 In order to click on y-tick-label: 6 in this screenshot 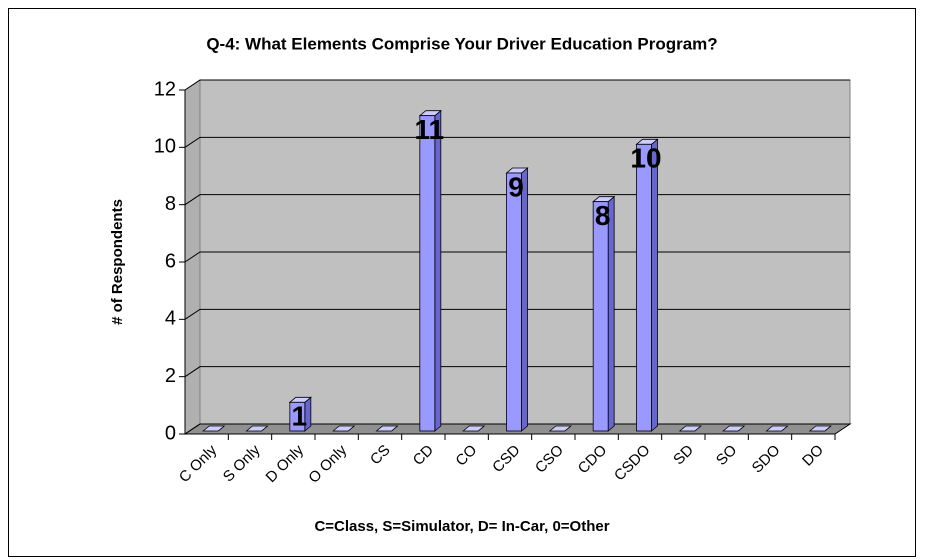, I will do `click(170, 261)`.